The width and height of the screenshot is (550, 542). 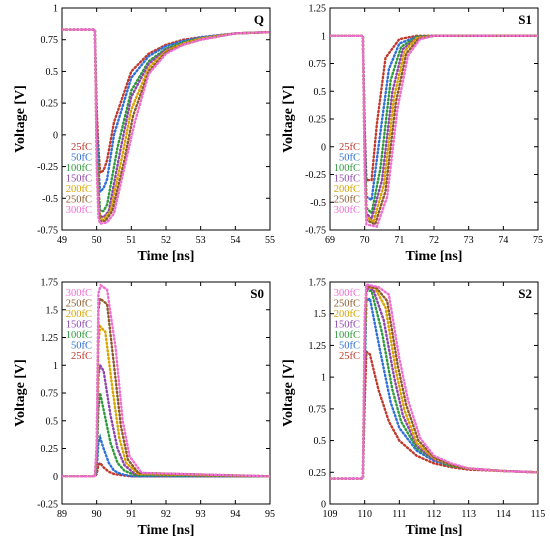 I want to click on x-tick-label: 114, so click(x=503, y=514).